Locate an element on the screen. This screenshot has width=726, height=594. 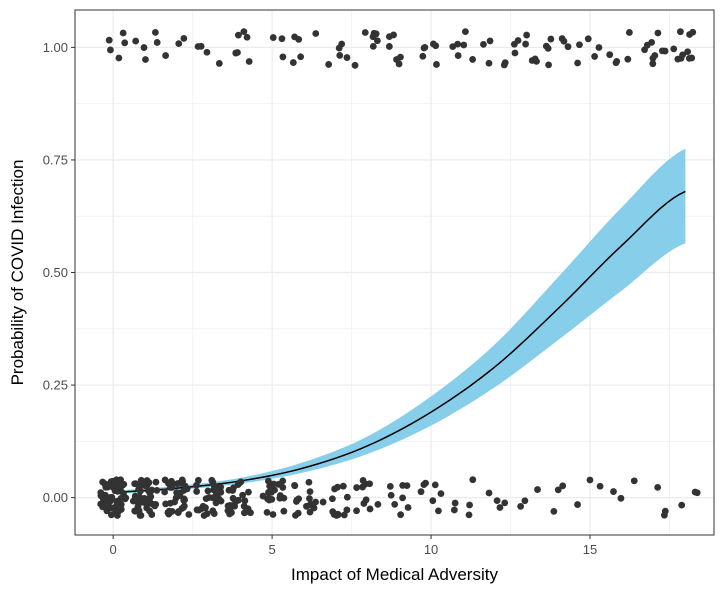
x-tick-label: 10 is located at coordinates (431, 549).